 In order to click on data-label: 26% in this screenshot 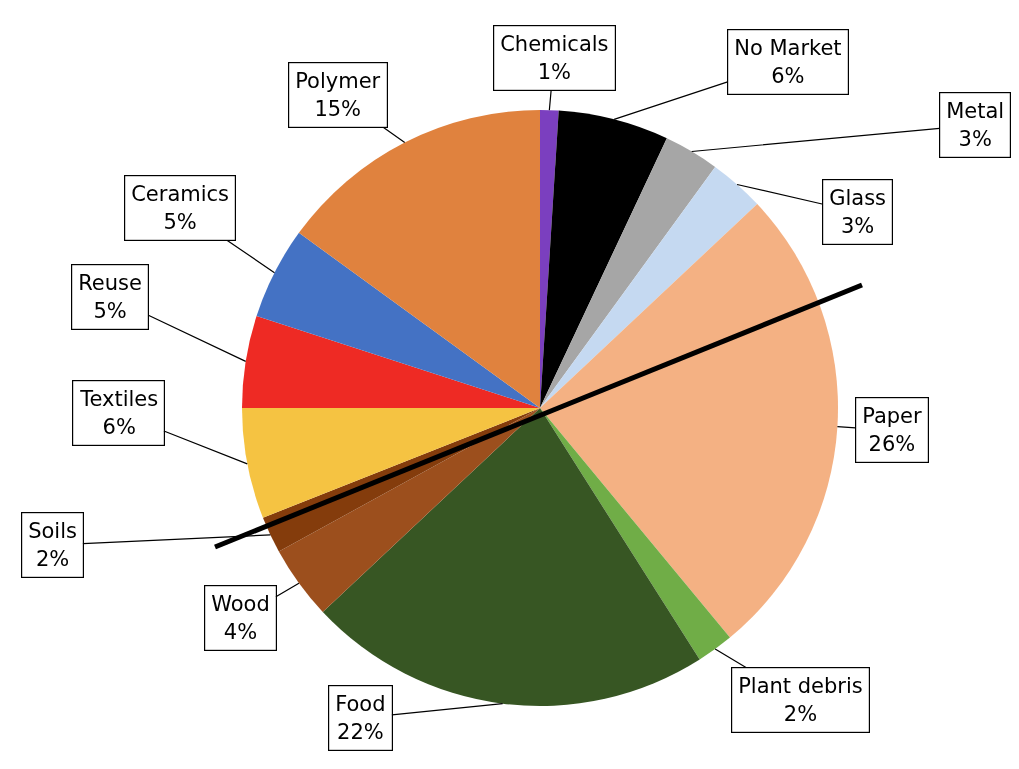, I will do `click(892, 443)`.